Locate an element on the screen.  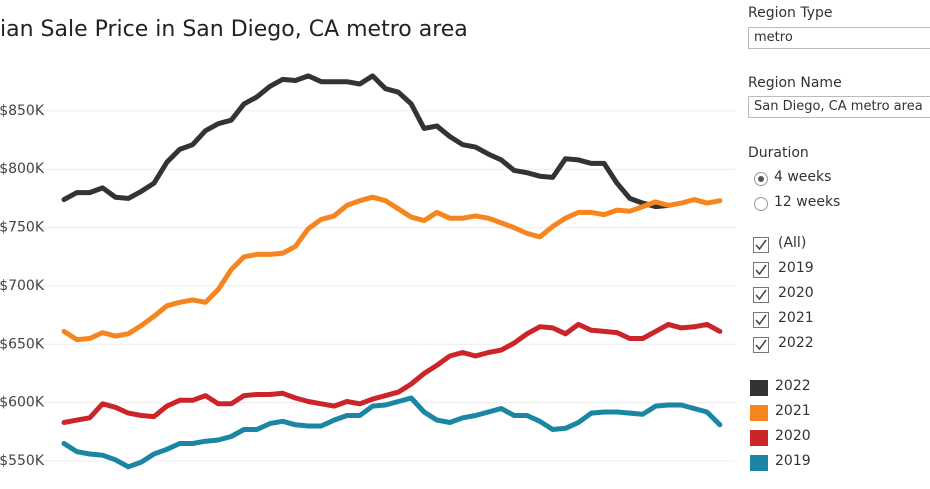
y-tick-label: $750K is located at coordinates (22, 228).